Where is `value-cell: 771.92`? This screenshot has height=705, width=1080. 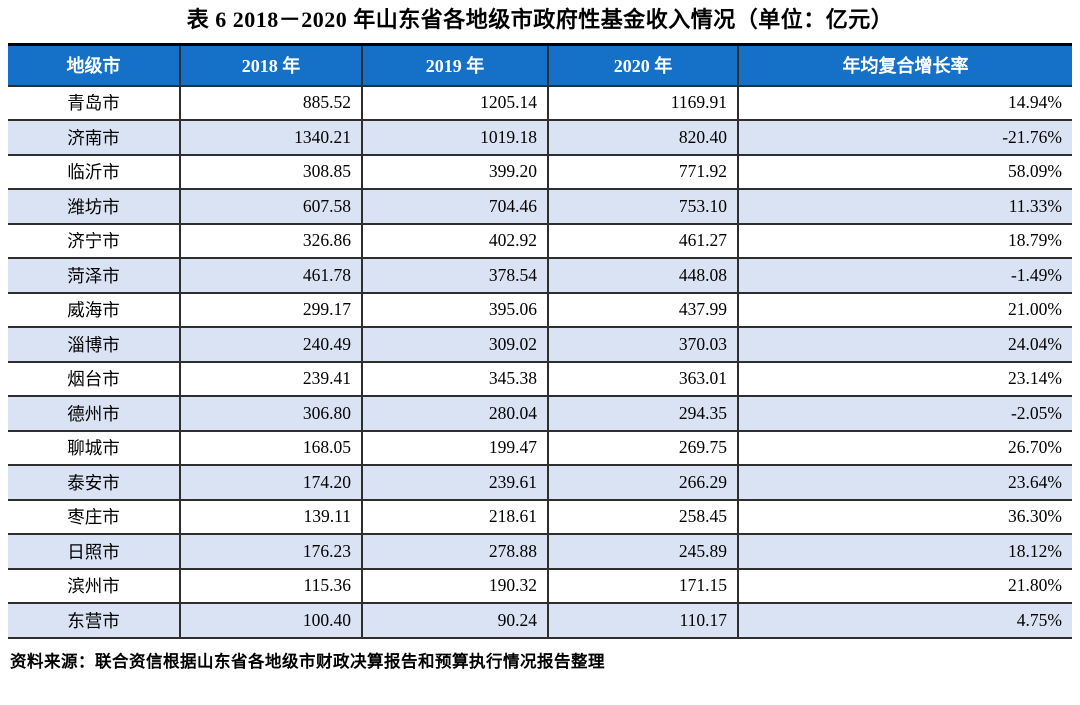
value-cell: 771.92 is located at coordinates (642, 172).